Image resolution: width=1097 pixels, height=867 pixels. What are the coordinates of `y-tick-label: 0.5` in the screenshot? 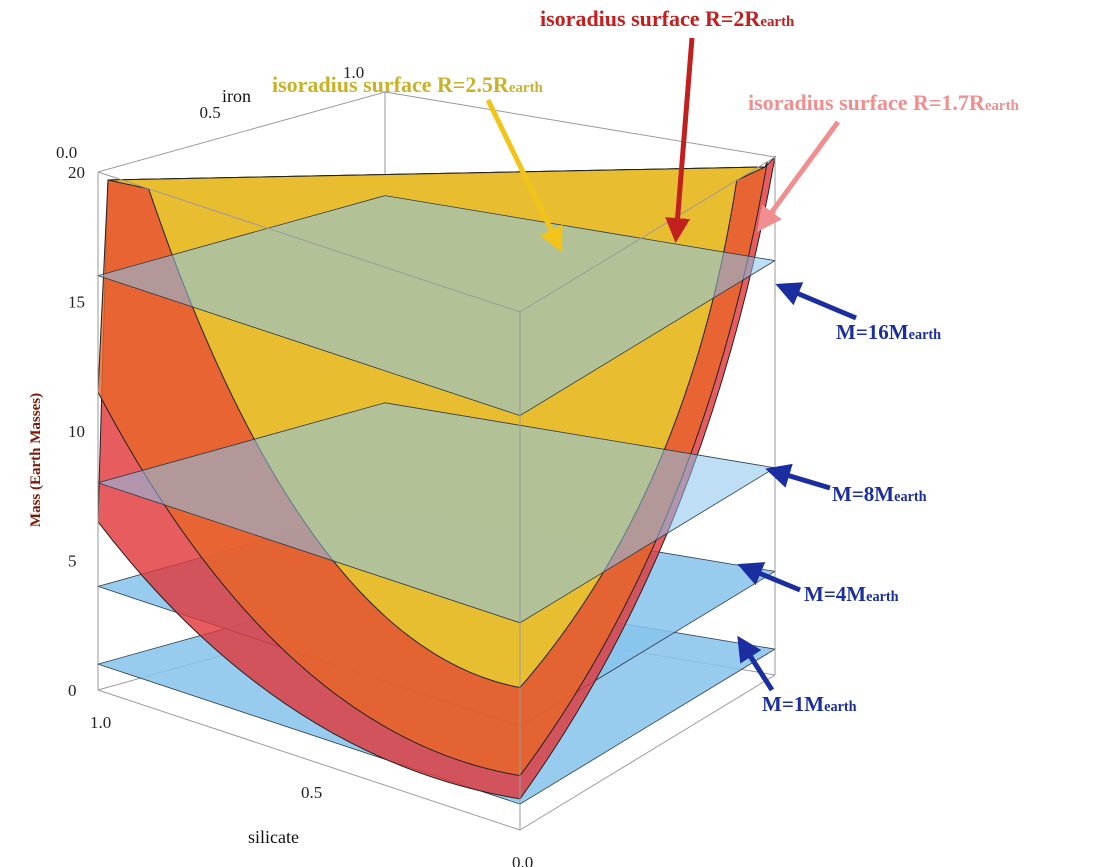 It's located at (210, 112).